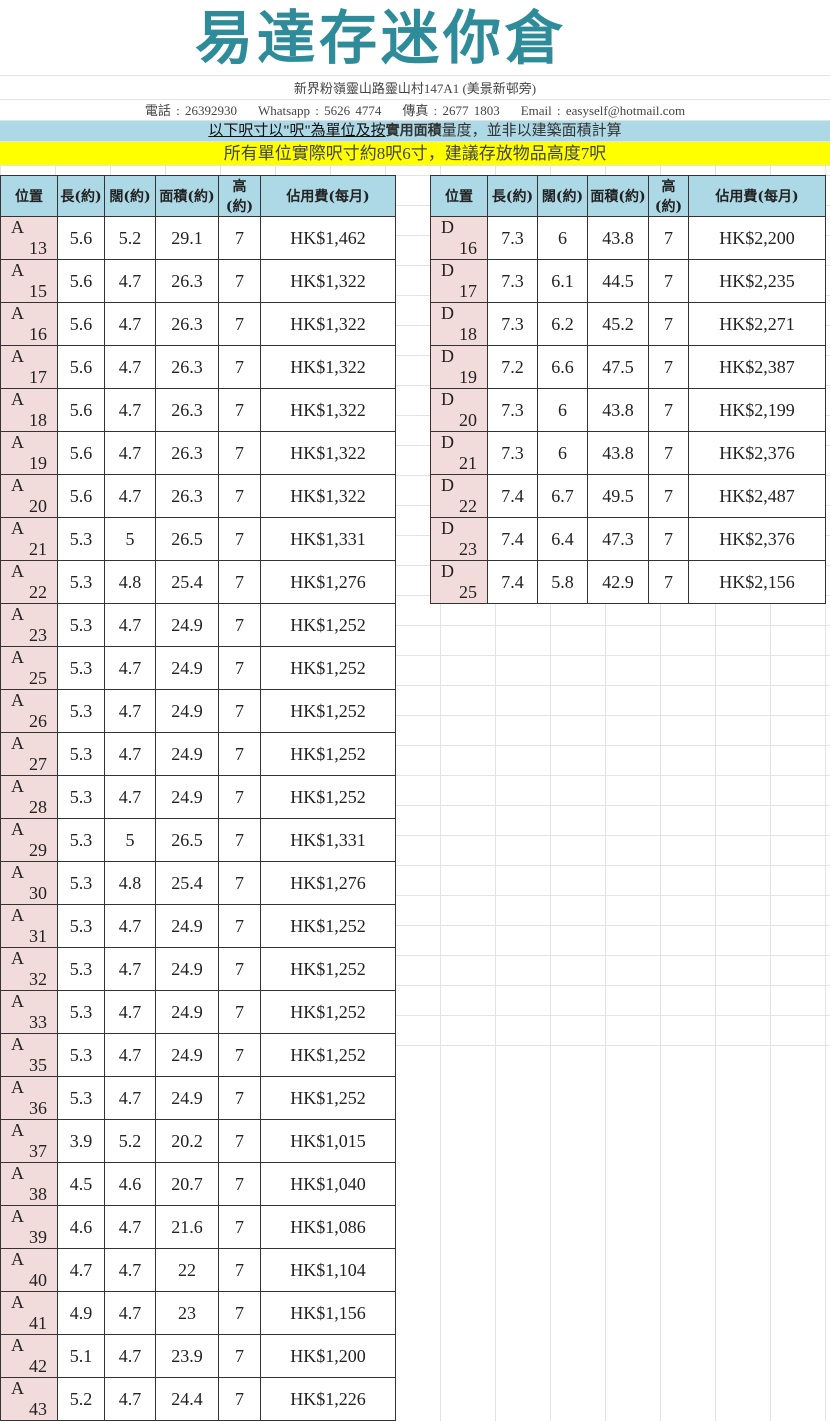 Image resolution: width=830 pixels, height=1421 pixels. I want to click on unit-area: 29.1, so click(187, 238).